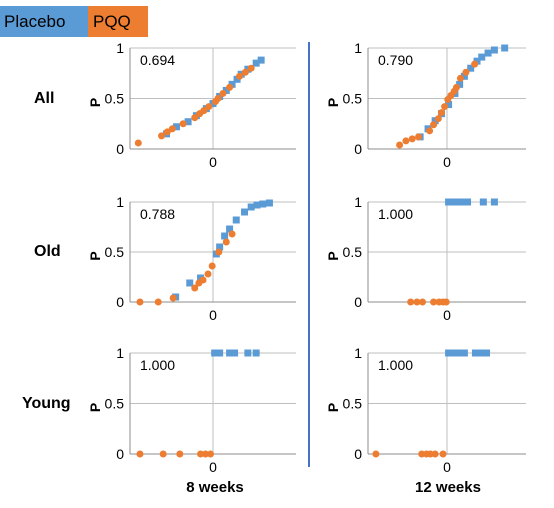  What do you see at coordinates (448, 487) in the screenshot?
I see `column-label-12-weeks: 12 weeks` at bounding box center [448, 487].